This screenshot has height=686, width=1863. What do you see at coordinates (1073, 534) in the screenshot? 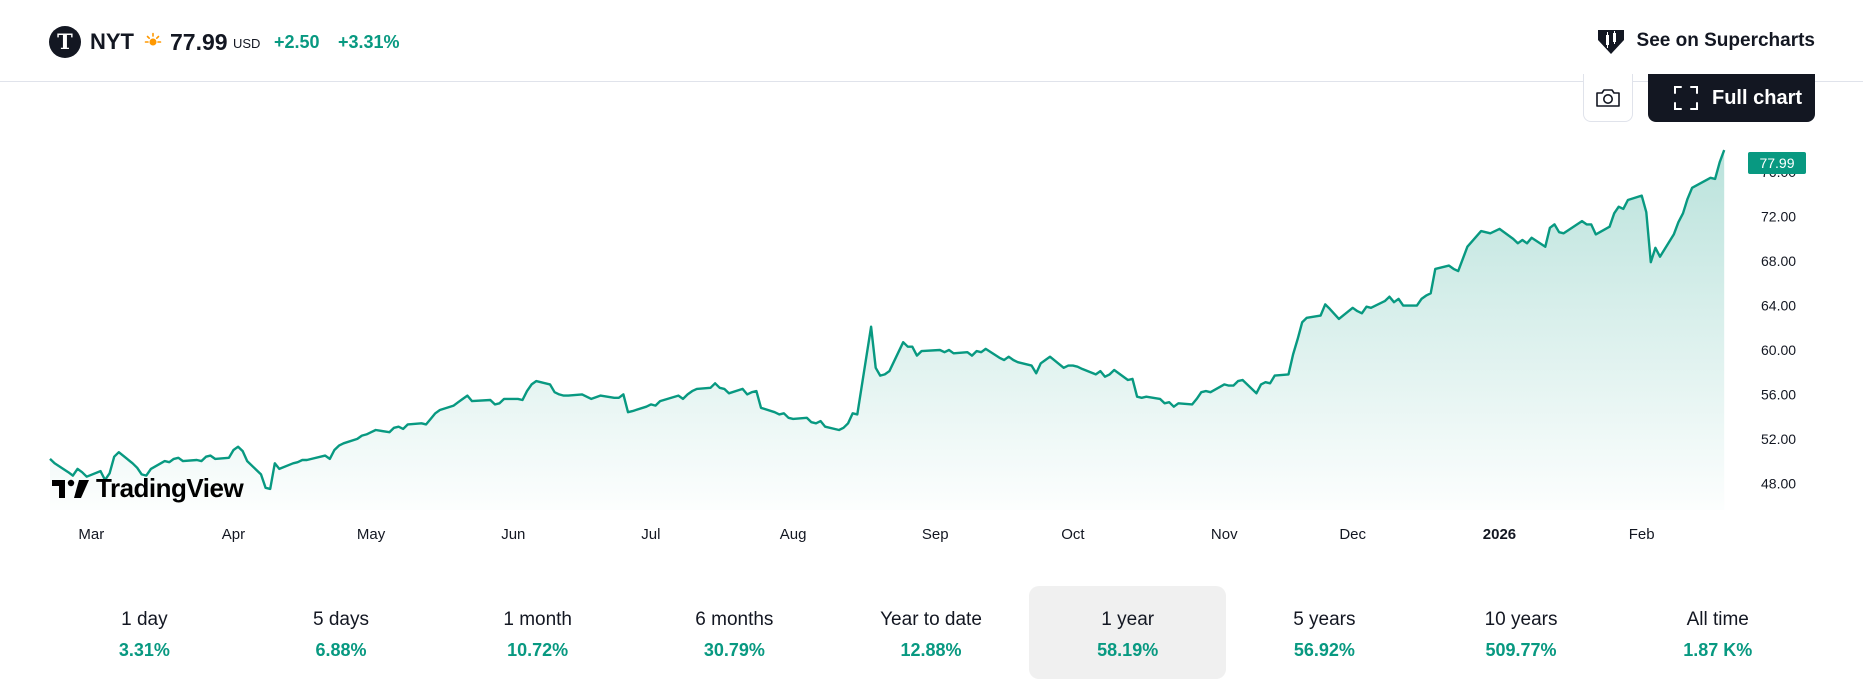
I see `x-tick-label: Oct` at bounding box center [1073, 534].